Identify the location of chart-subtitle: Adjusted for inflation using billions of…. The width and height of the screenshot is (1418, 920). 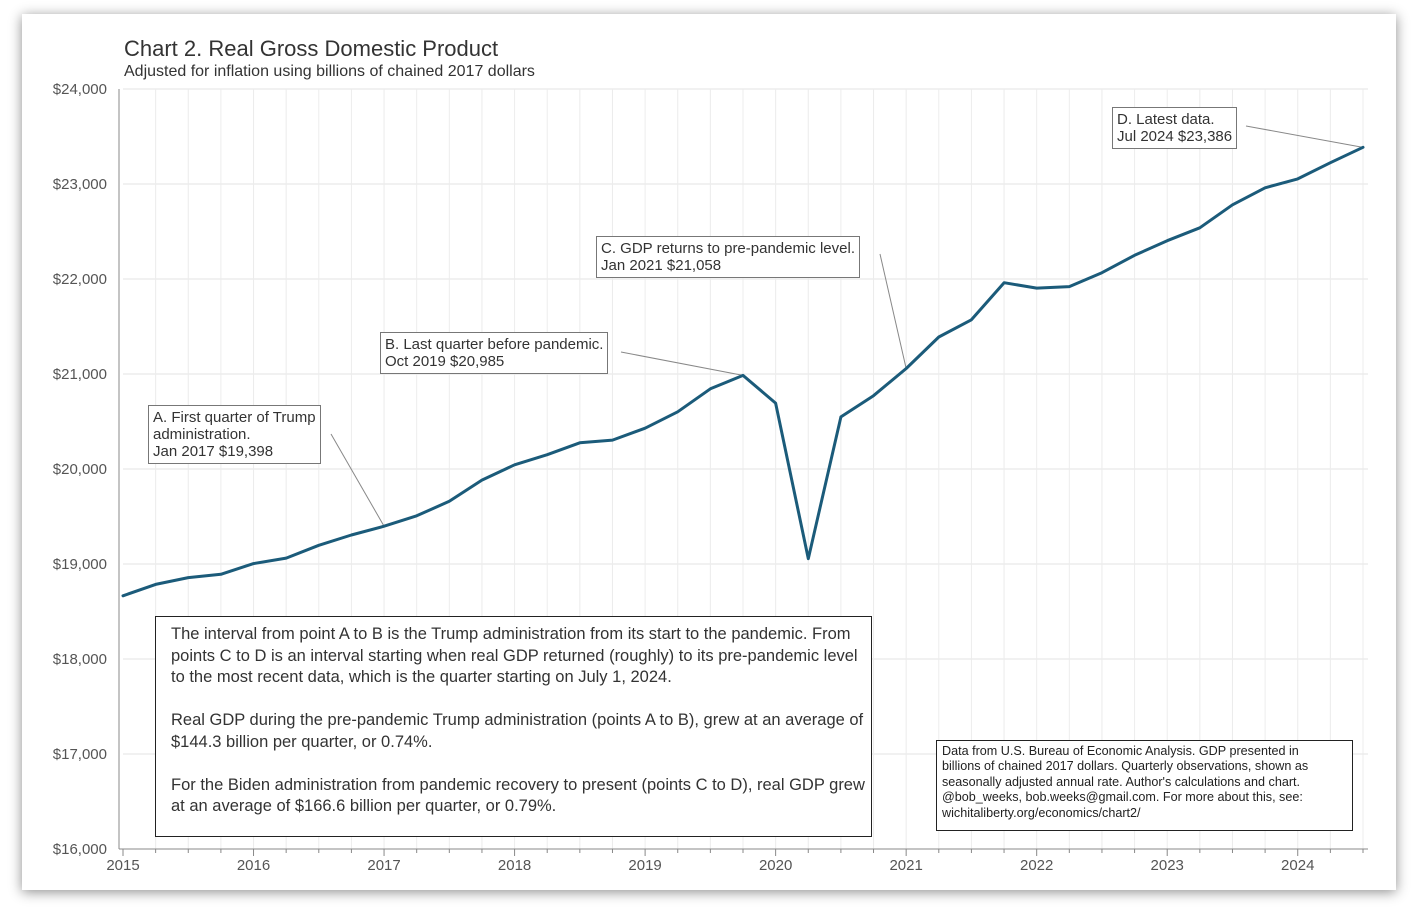
(329, 71).